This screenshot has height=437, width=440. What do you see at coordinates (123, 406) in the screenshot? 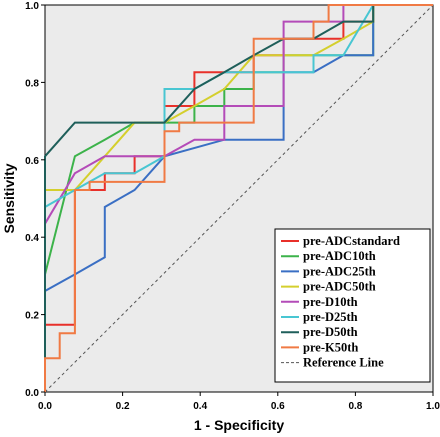
I see `x-tick-label: 0.2` at bounding box center [123, 406].